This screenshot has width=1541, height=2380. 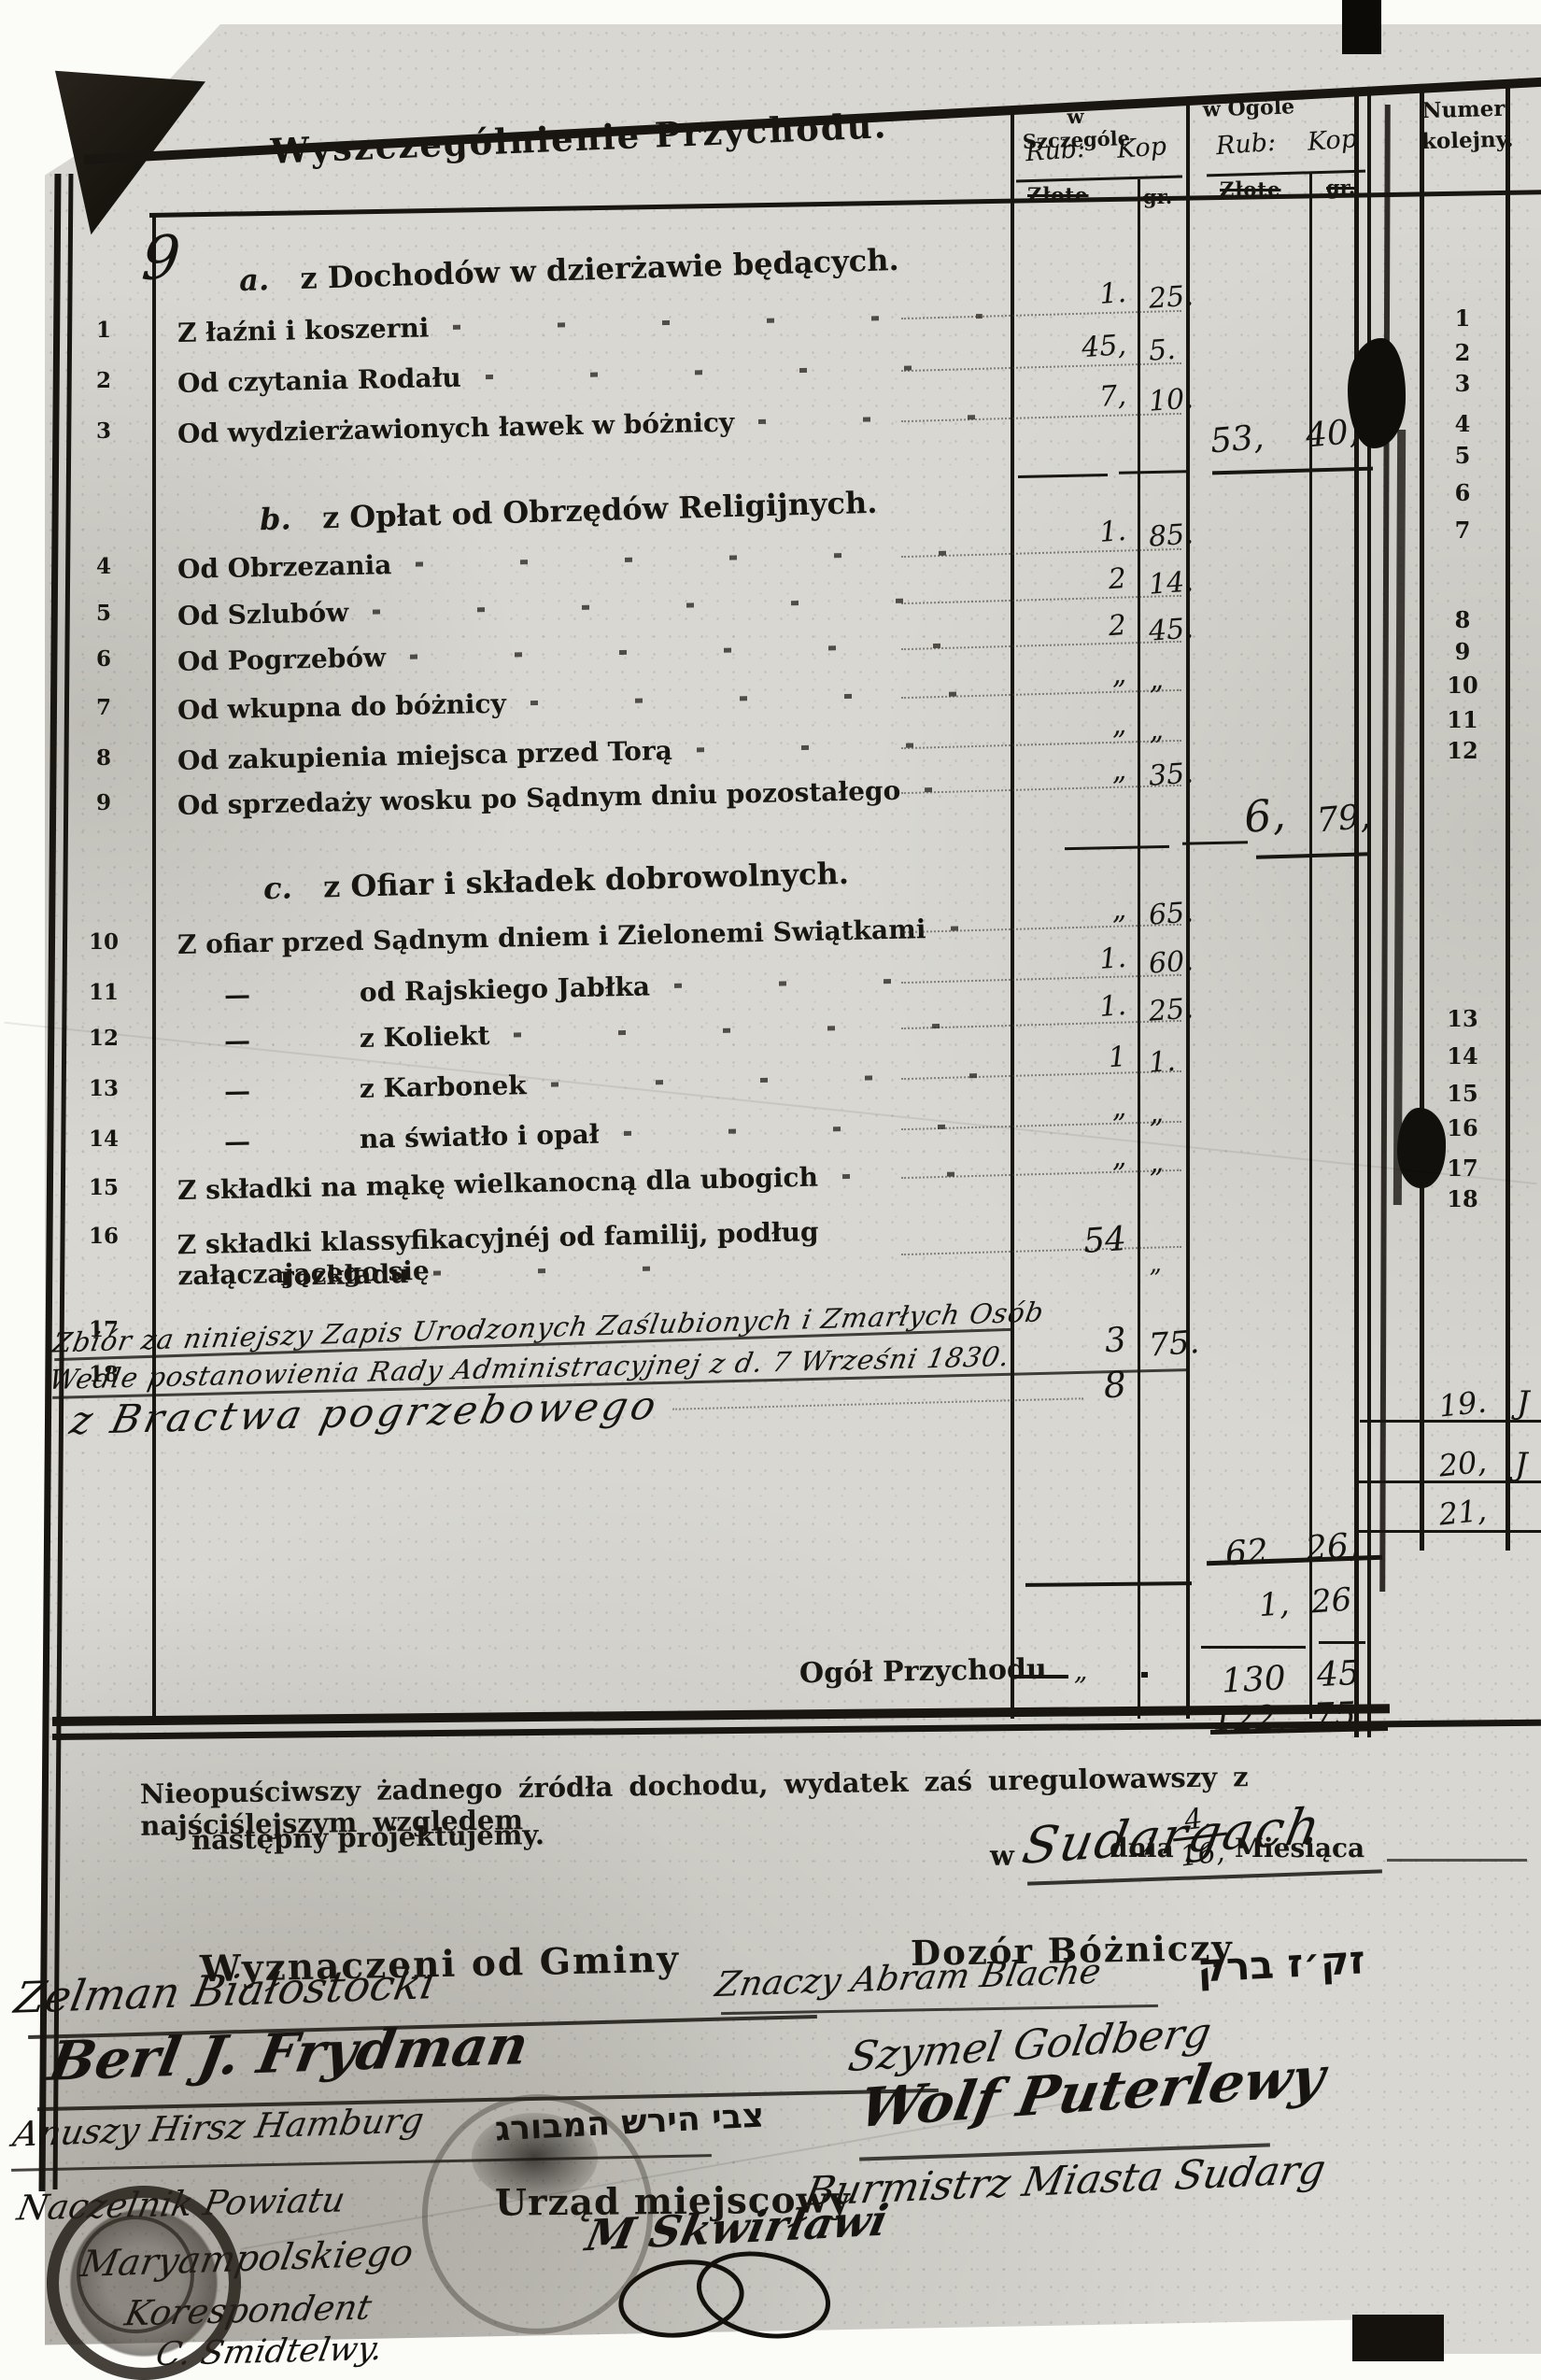 I want to click on numer-number: 5, so click(x=1462, y=455).